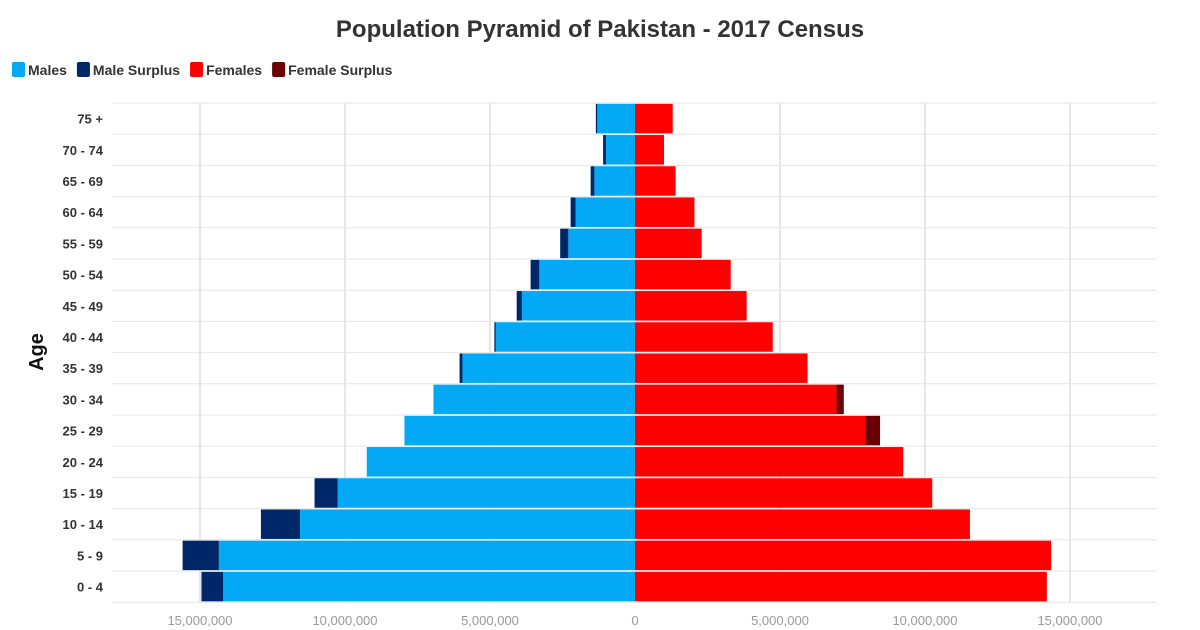 The height and width of the screenshot is (630, 1200). I want to click on age-group-label: 70 - 74, so click(83, 150).